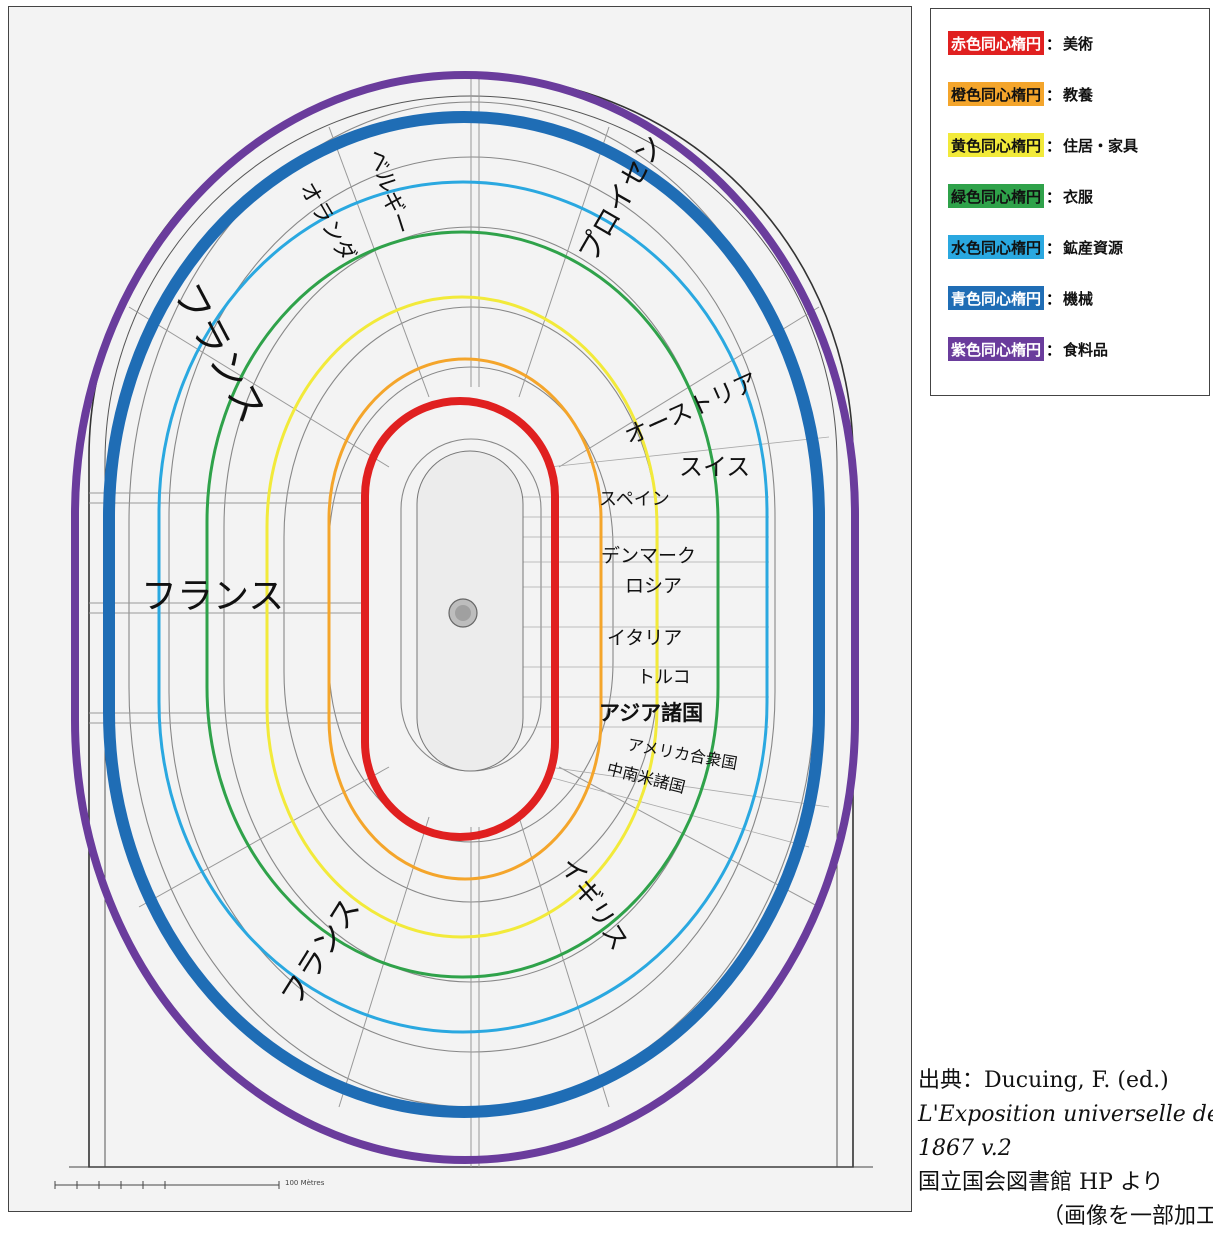  Describe the element at coordinates (996, 196) in the screenshot. I see `legend-color-label: 緑色同心楕円` at that location.